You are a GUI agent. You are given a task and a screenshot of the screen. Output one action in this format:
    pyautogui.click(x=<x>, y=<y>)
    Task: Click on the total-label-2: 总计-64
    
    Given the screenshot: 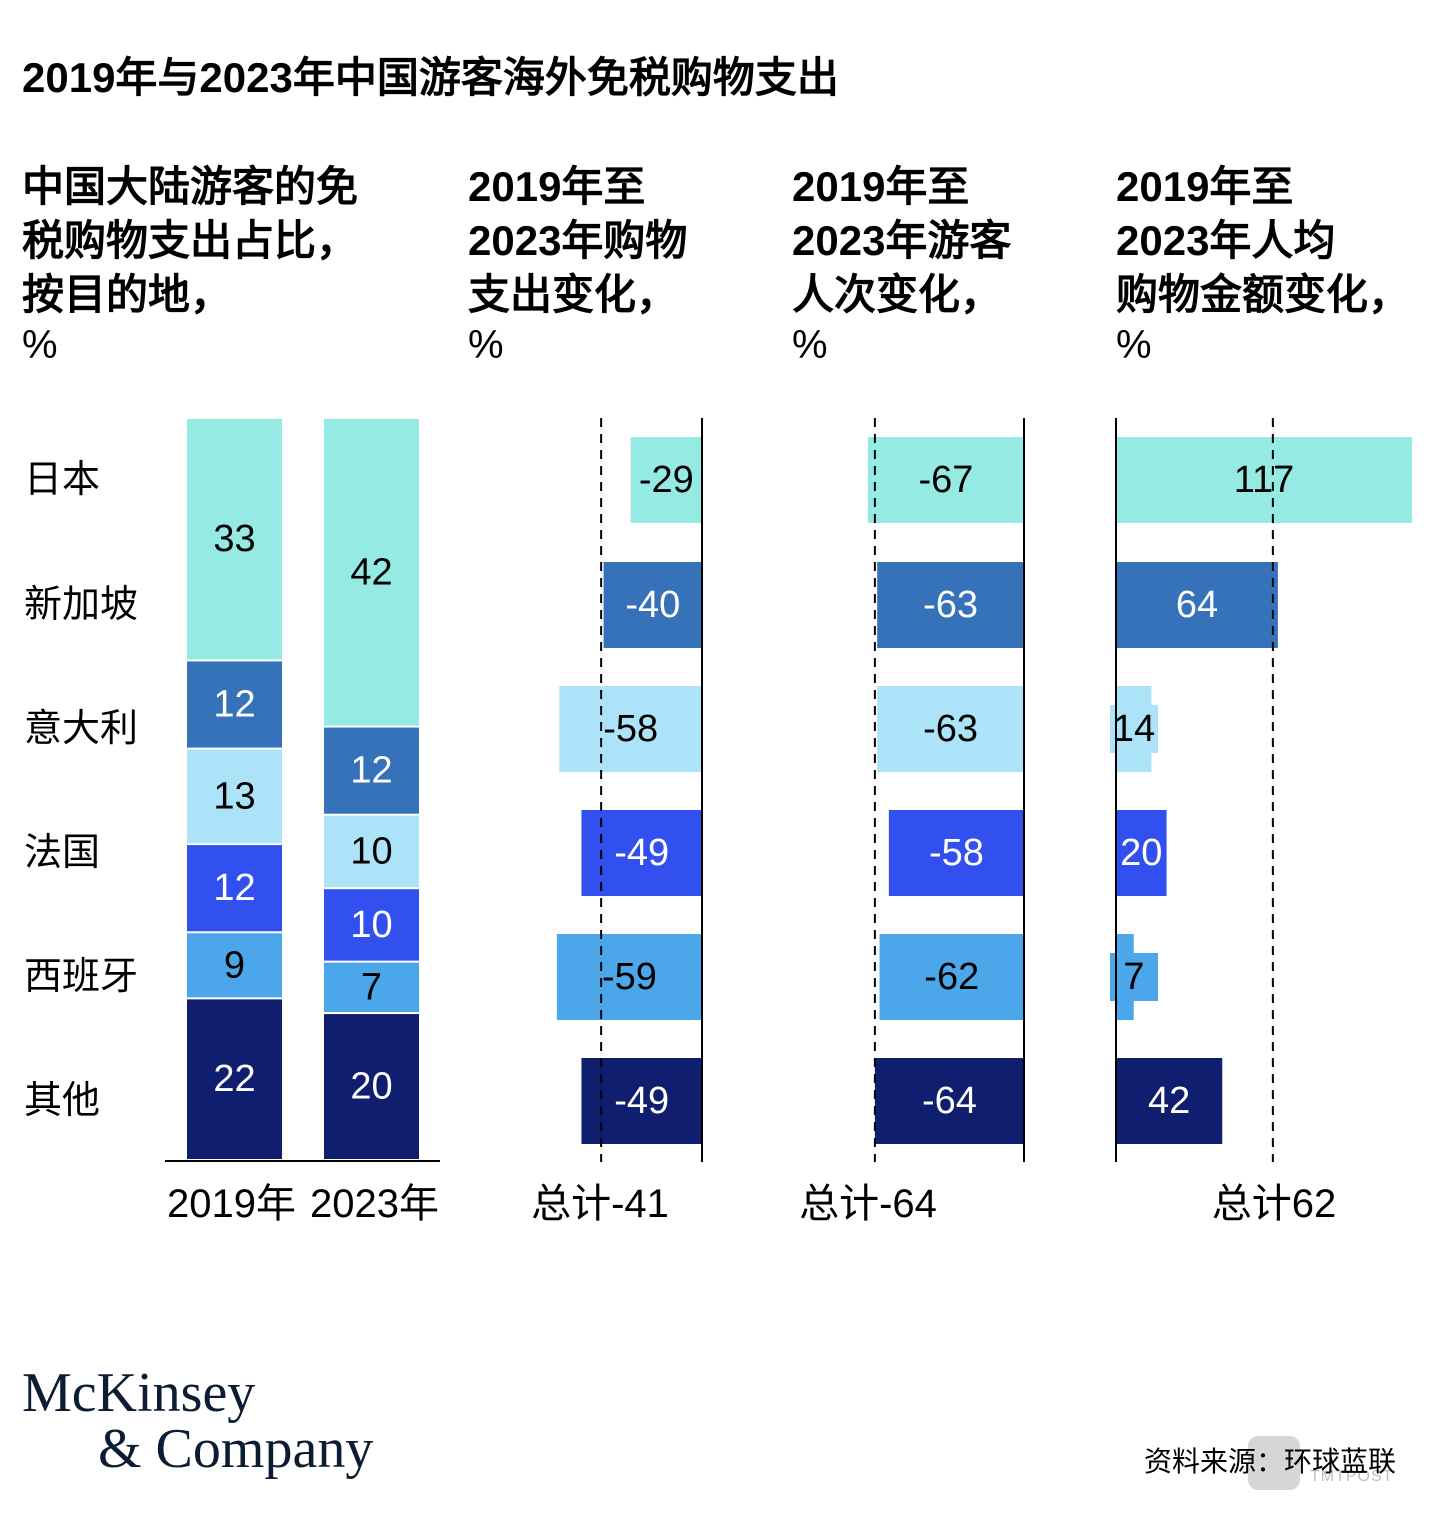 What is the action you would take?
    pyautogui.click(x=868, y=1204)
    